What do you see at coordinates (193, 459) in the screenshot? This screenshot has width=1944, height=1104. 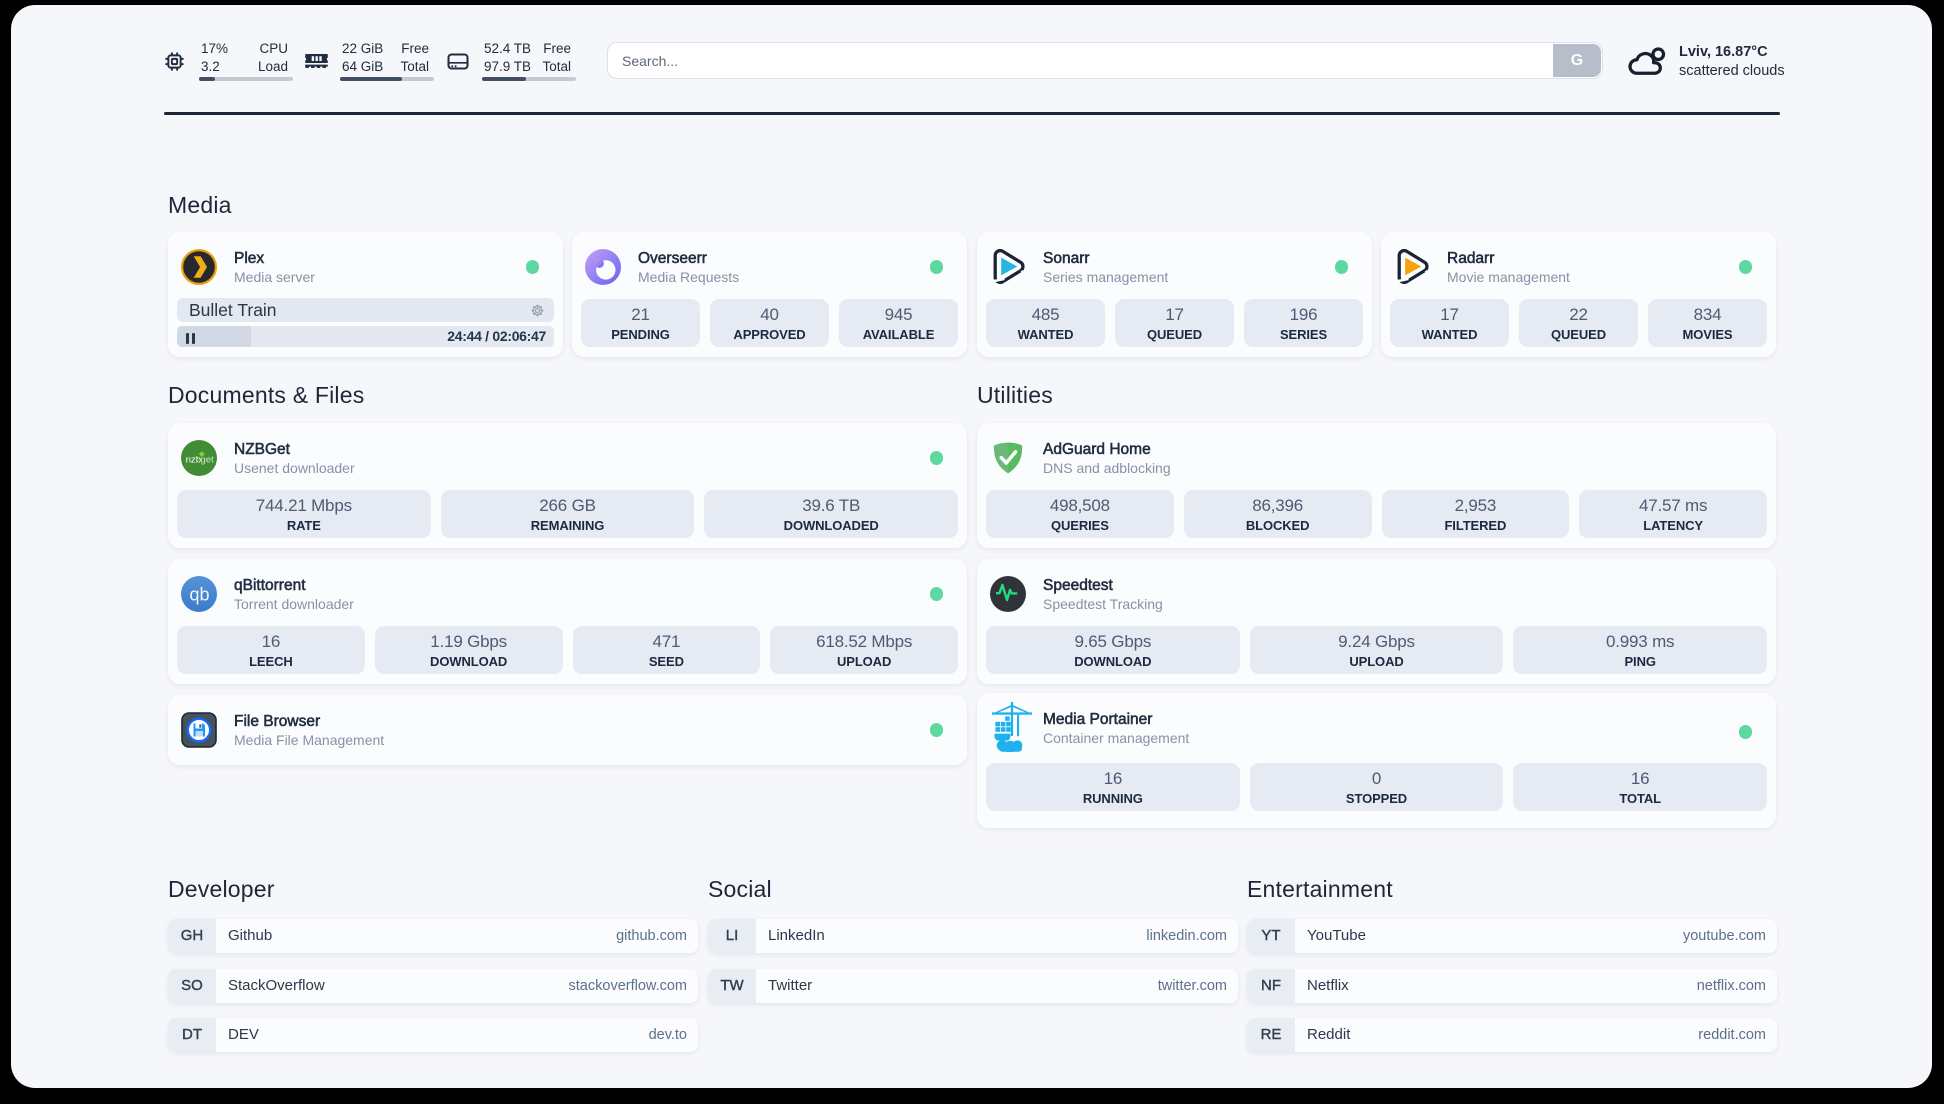 I see `svg-text: nzb` at bounding box center [193, 459].